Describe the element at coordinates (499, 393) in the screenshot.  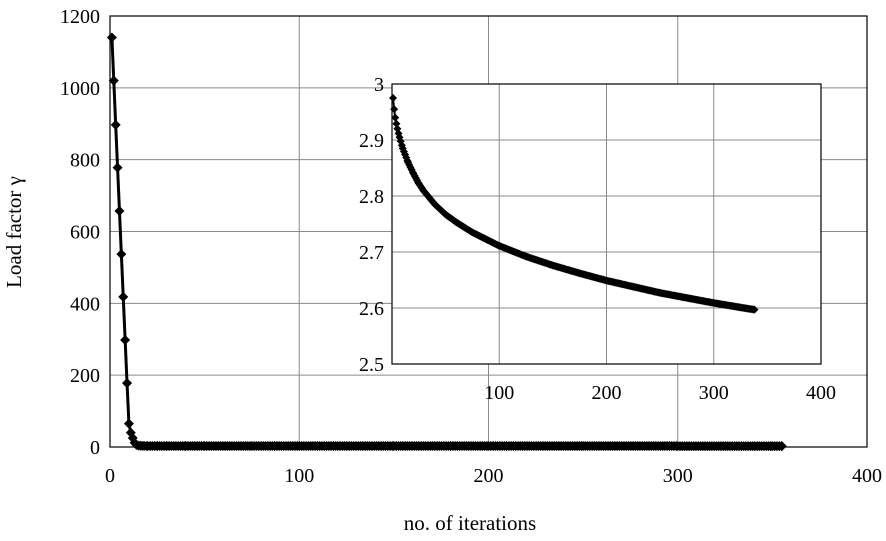
I see `inset-x-tick-label: 100` at that location.